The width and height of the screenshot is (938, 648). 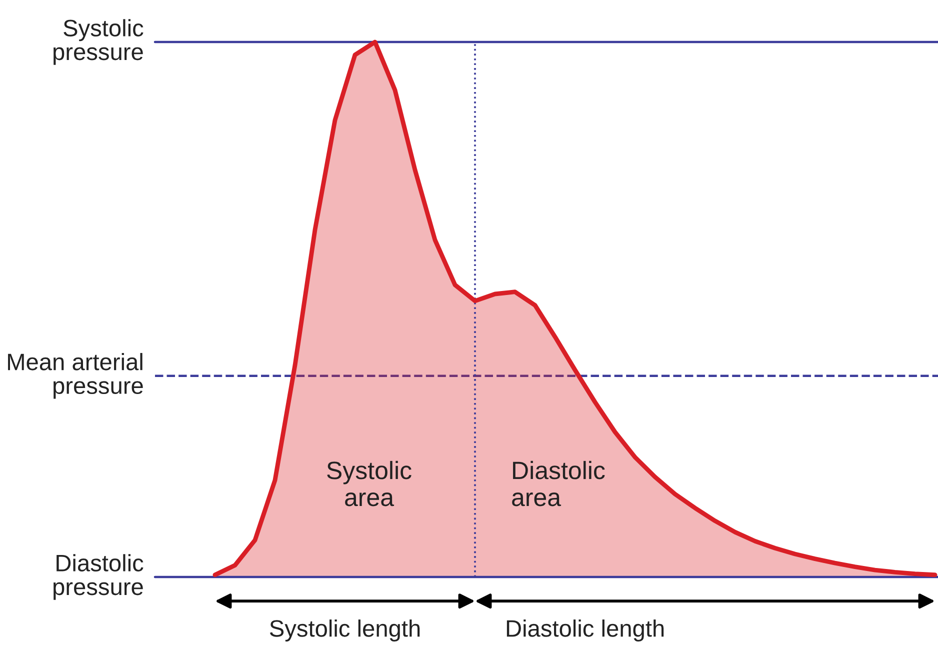 I want to click on annotation: Systolic area, so click(x=369, y=483).